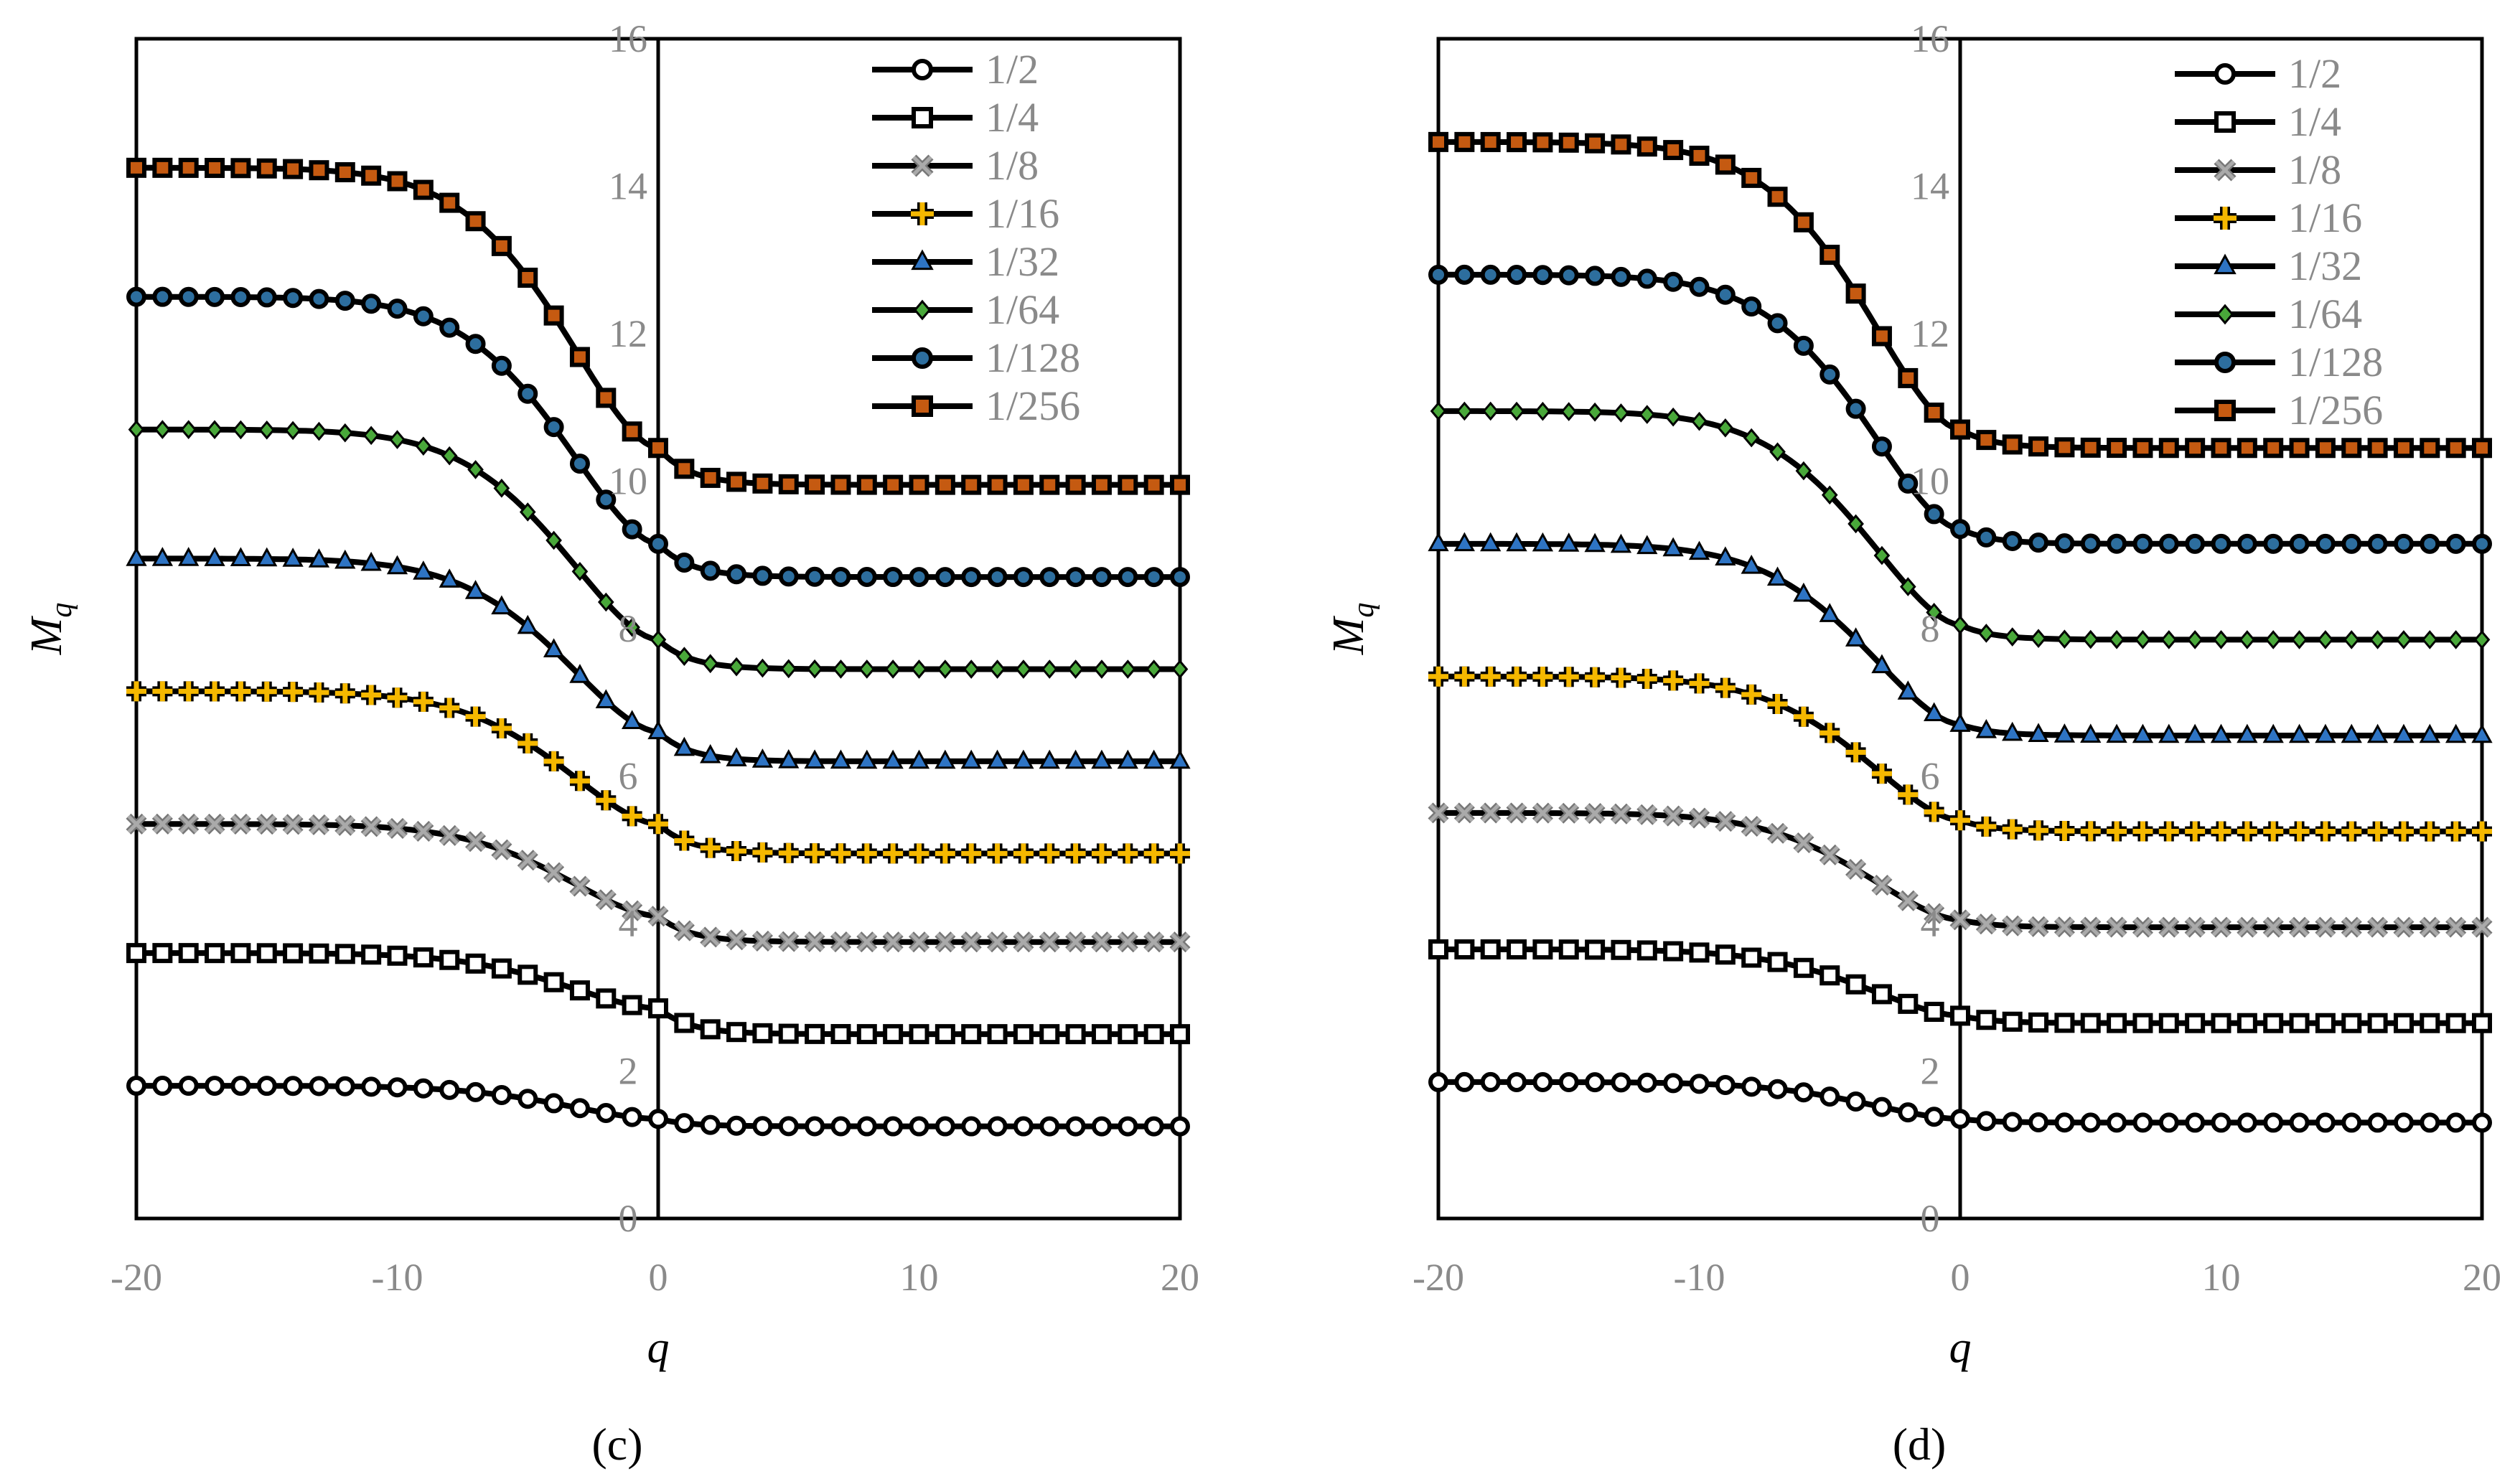  I want to click on y-tick-label: 4, so click(628, 923).